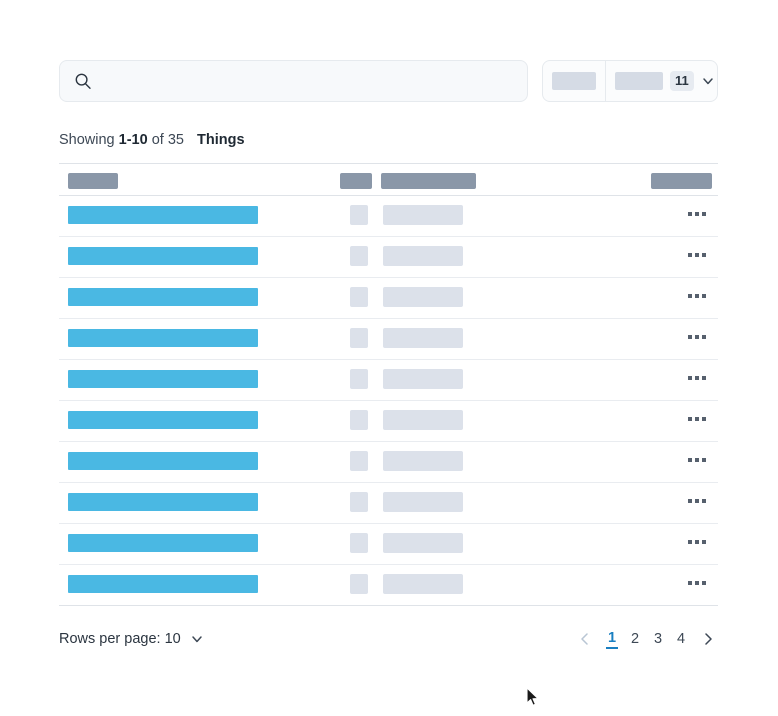 The image size is (778, 716). I want to click on pagination-page-2: 2, so click(635, 638).